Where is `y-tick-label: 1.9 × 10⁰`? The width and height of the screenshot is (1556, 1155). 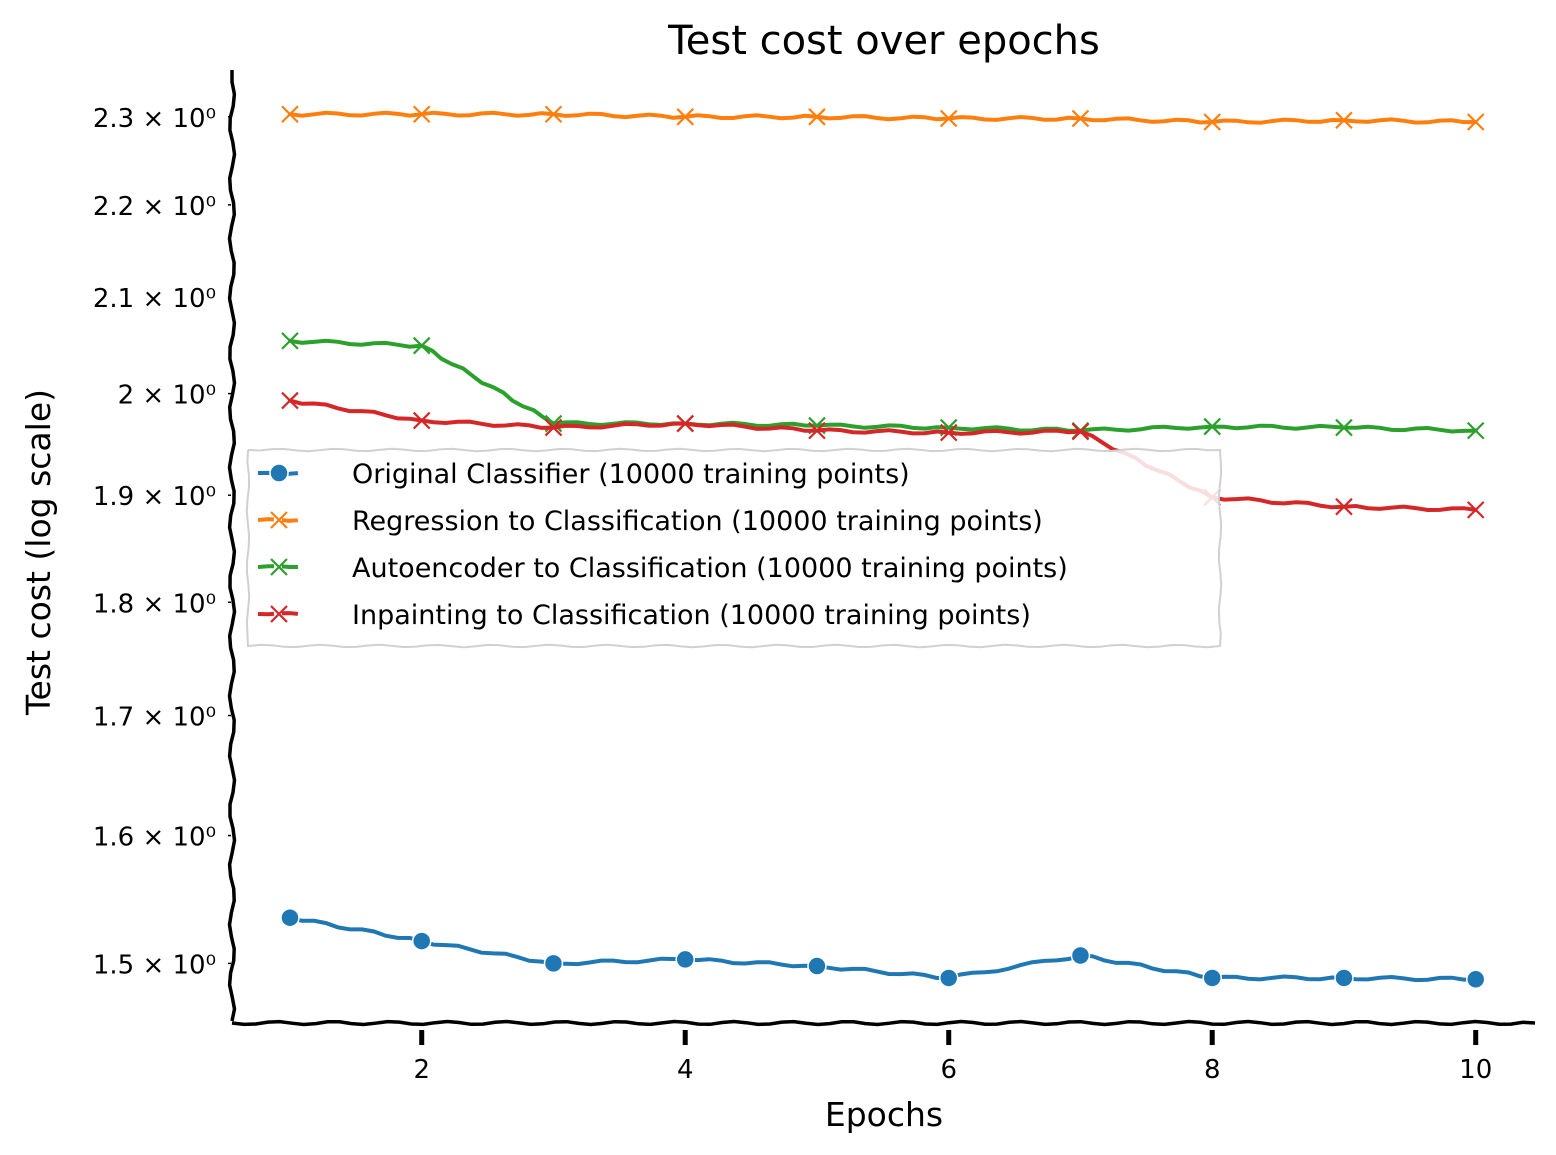 y-tick-label: 1.9 × 10⁰ is located at coordinates (154, 497).